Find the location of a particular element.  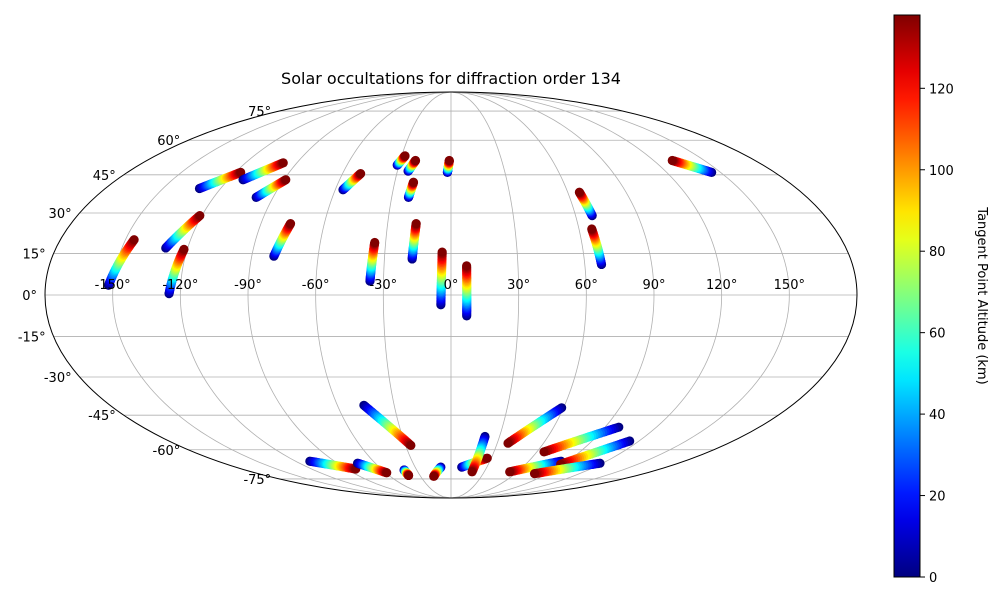

y-tick-label: -60° is located at coordinates (167, 451).